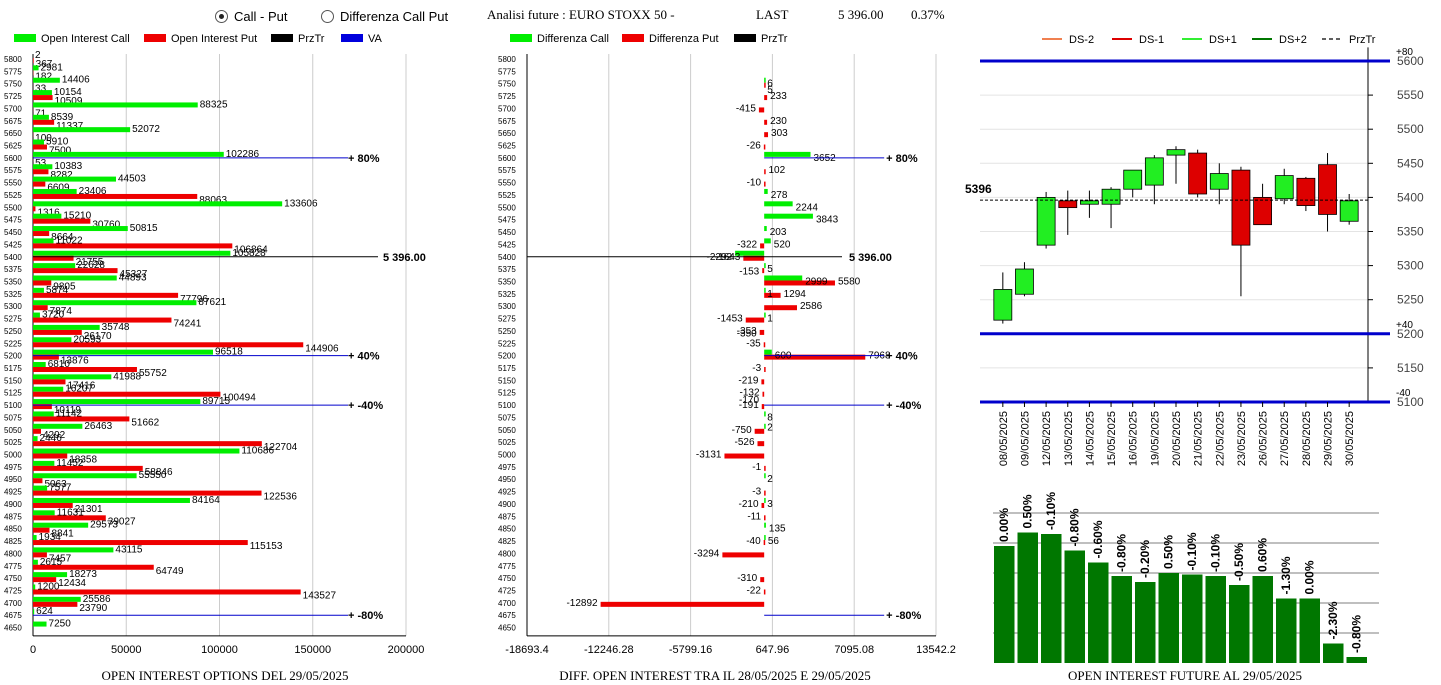 This screenshot has width=1441, height=685. I want to click on left-put-value: 115153, so click(266, 546).